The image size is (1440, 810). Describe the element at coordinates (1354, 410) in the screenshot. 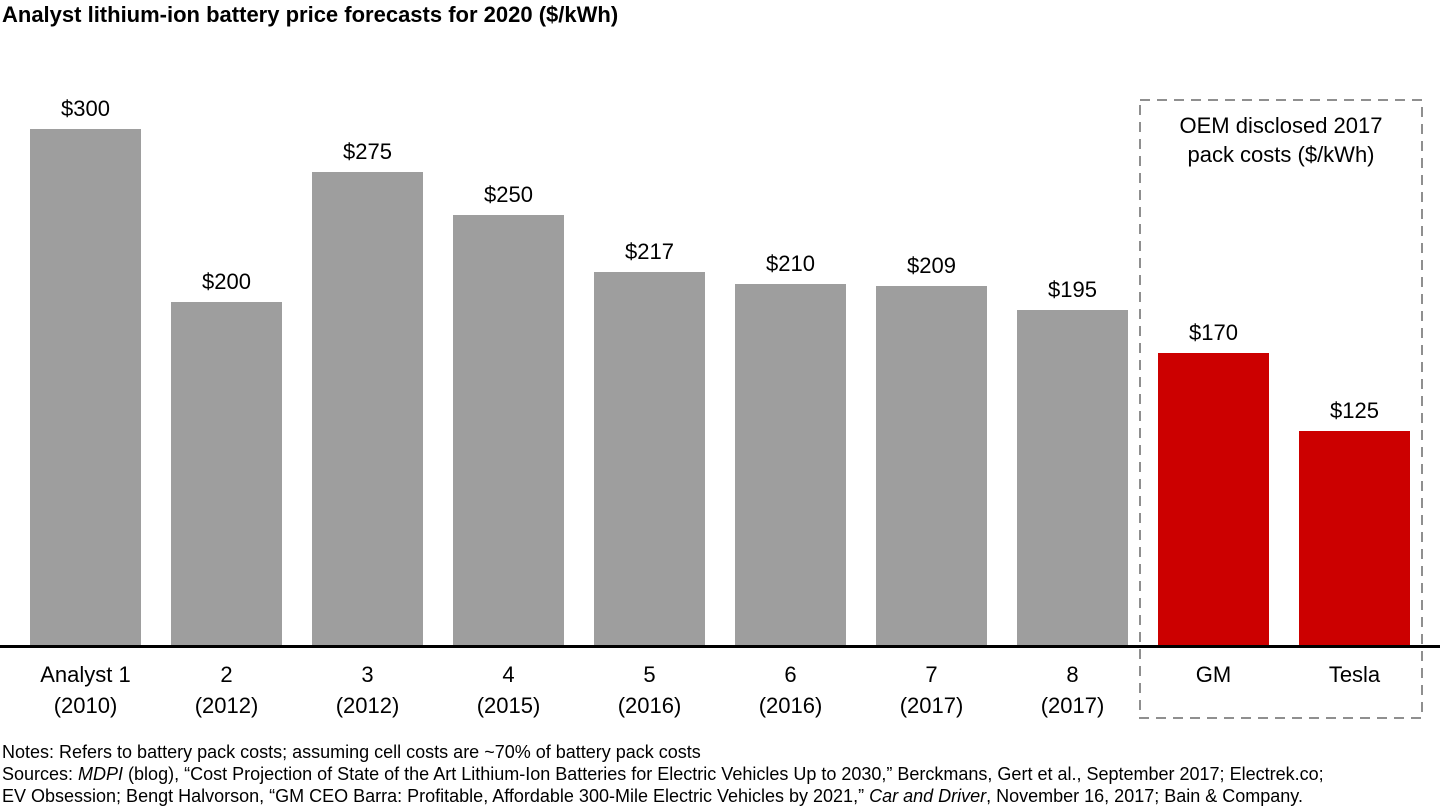

I see `bar-value-tesla: $125` at that location.